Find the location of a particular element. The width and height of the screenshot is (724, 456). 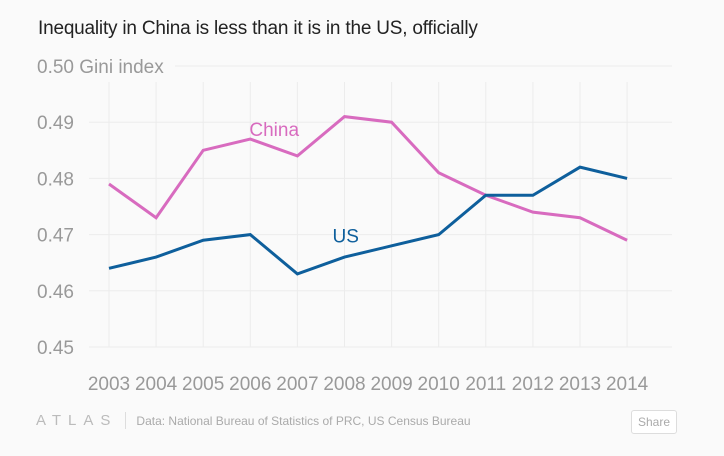

x-tick-label: 2006 is located at coordinates (250, 384).